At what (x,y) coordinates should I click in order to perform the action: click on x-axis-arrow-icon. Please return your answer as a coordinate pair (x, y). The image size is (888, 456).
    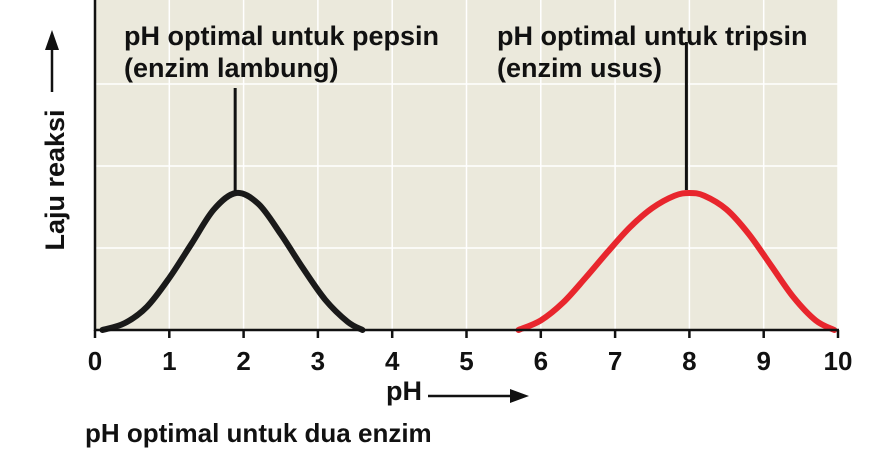
    Looking at the image, I should click on (478, 396).